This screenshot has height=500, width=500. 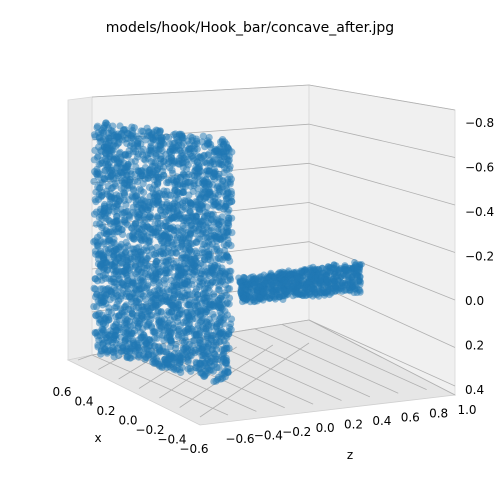 What do you see at coordinates (382, 353) in the screenshot?
I see `grid-line-z` at bounding box center [382, 353].